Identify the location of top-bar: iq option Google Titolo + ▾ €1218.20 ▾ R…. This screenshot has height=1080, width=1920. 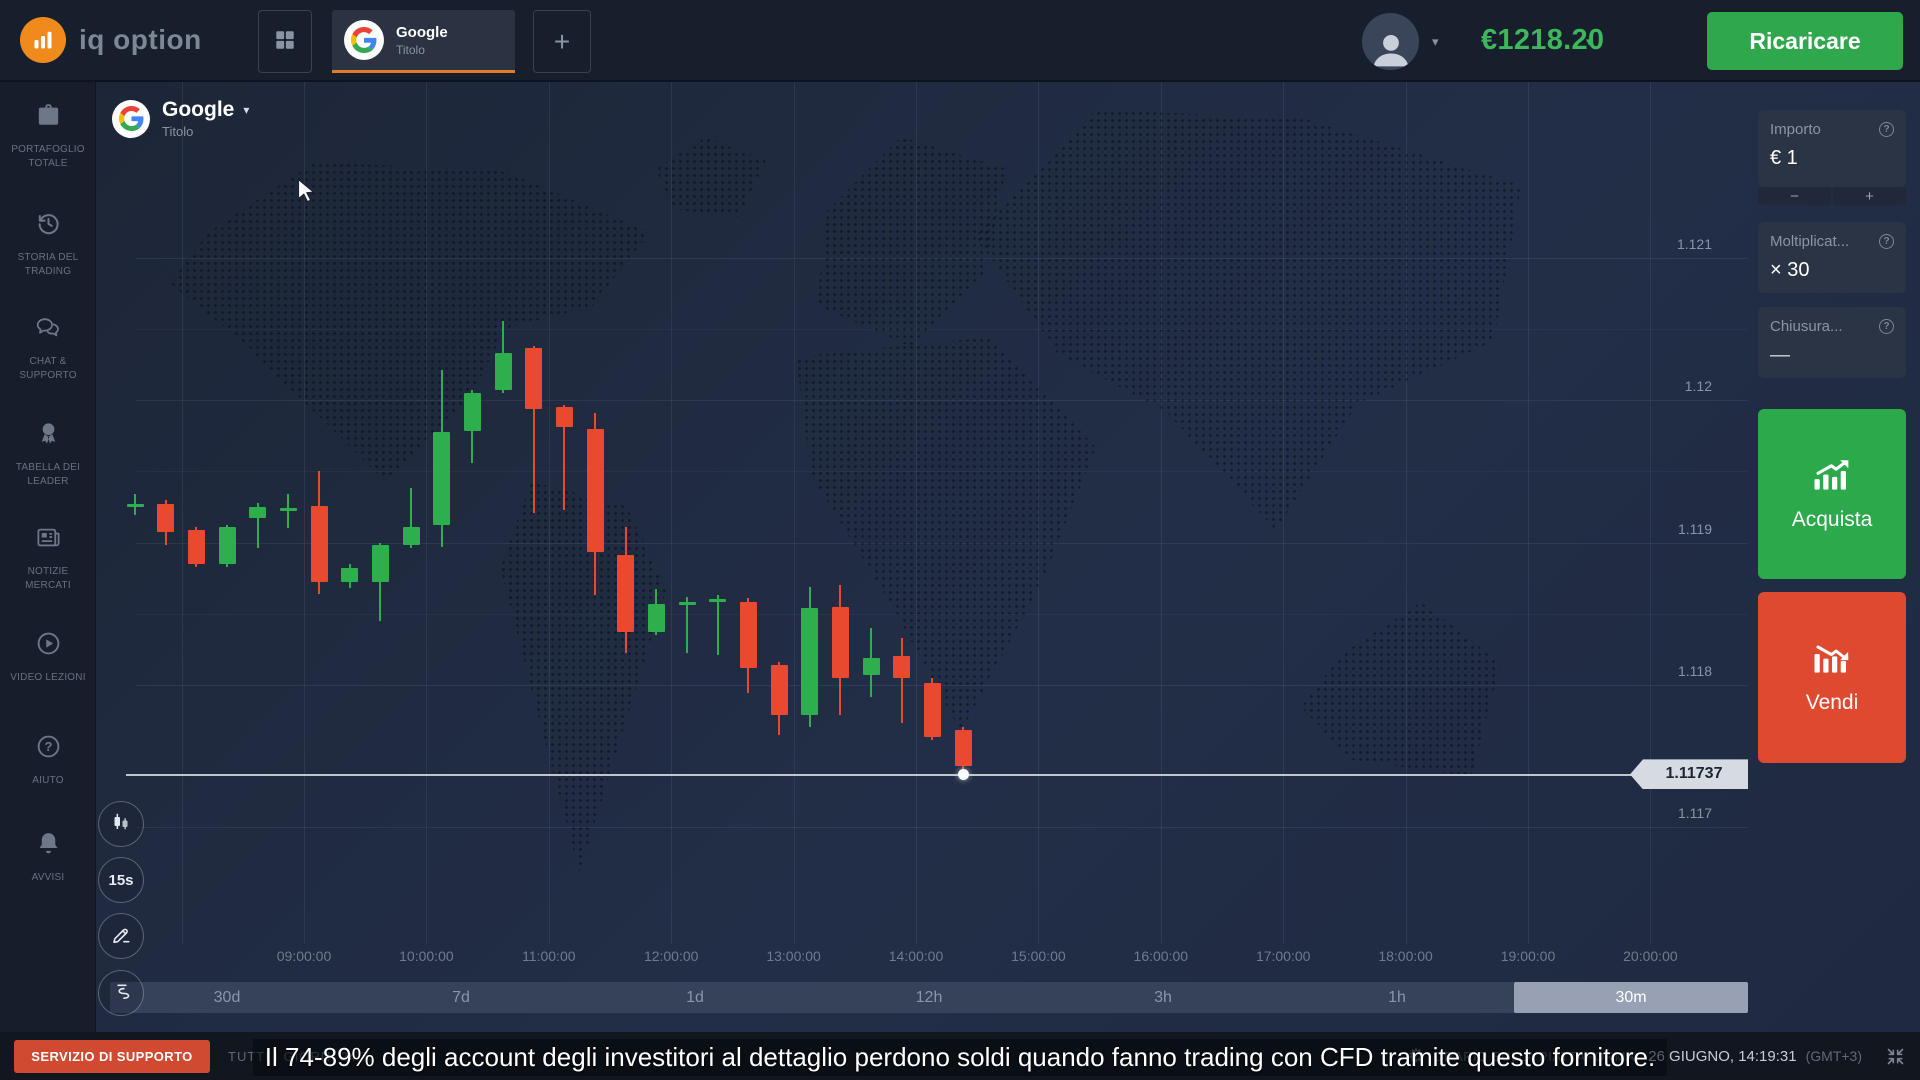
(960, 41).